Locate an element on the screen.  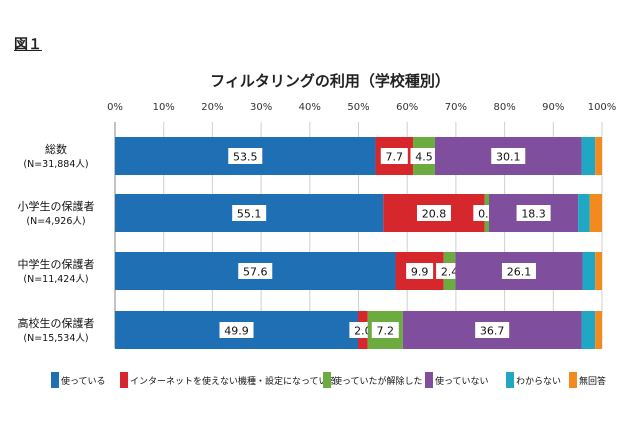
data-label: 9.9 is located at coordinates (420, 272).